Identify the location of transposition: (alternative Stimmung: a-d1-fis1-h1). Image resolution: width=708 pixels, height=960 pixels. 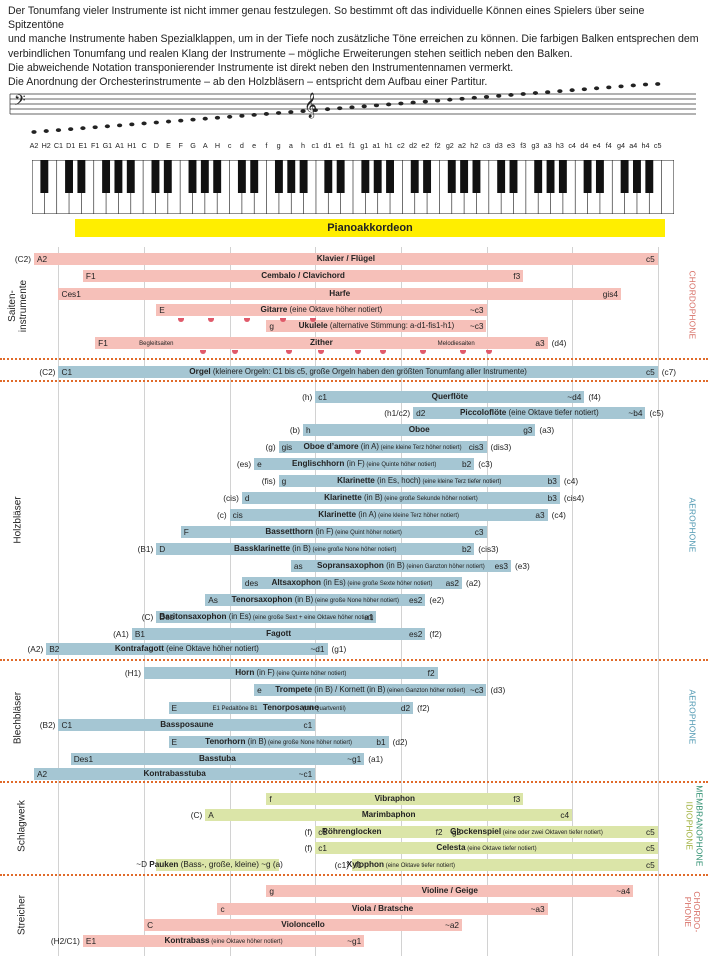
(391, 325).